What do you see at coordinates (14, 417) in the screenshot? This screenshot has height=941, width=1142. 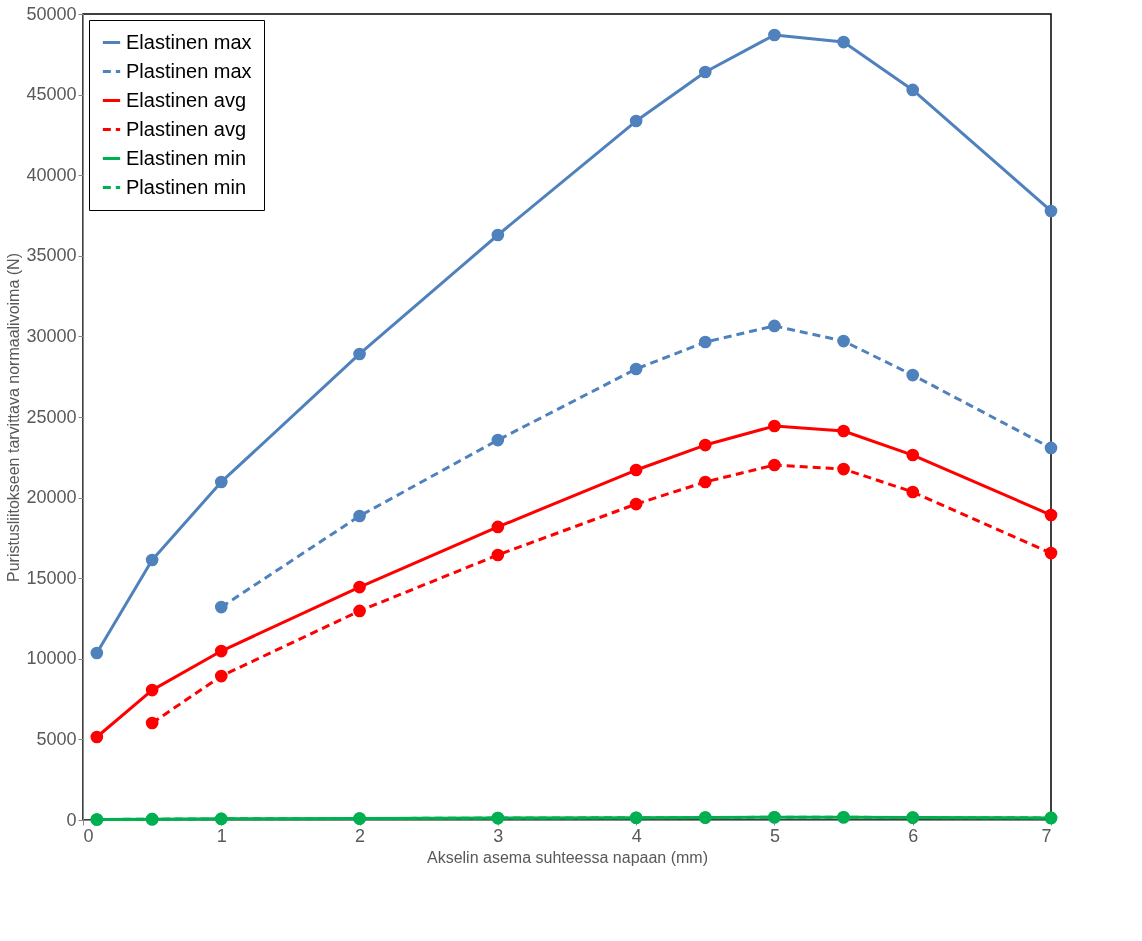 I see `y-axis-title: Puristusliitokseen tarvittava normaalivoima (N)` at bounding box center [14, 417].